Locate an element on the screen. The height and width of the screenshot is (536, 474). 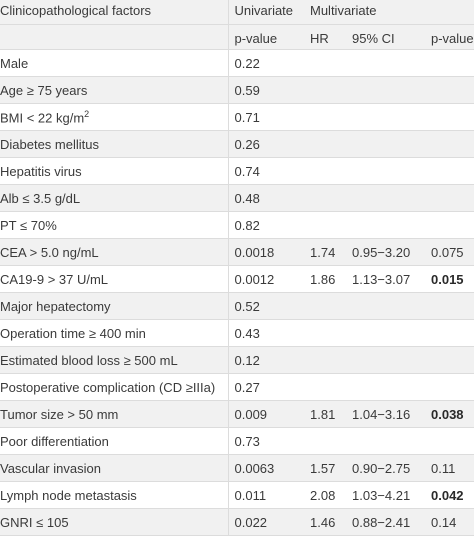
univariate-pvalue-cell: 0.74 is located at coordinates (265, 171).